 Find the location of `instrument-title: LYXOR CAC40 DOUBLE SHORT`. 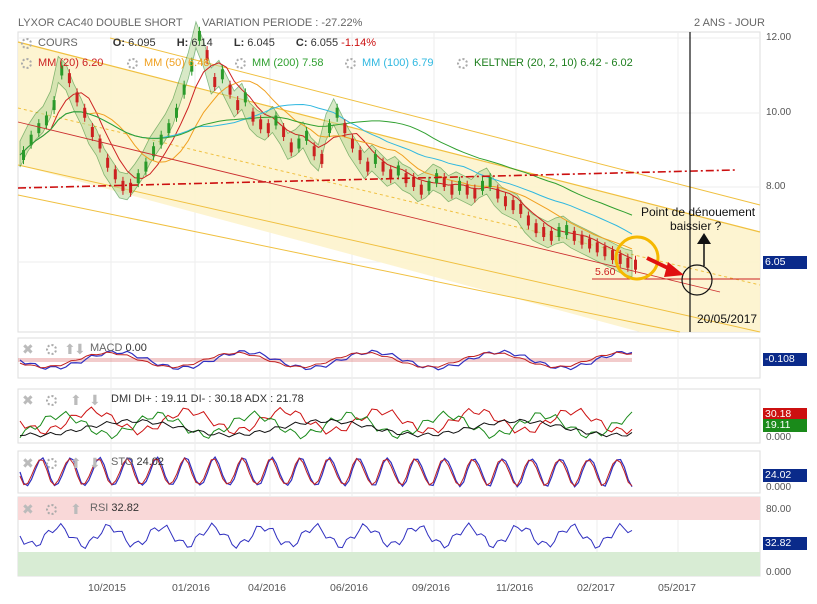

instrument-title: LYXOR CAC40 DOUBLE SHORT is located at coordinates (100, 23).